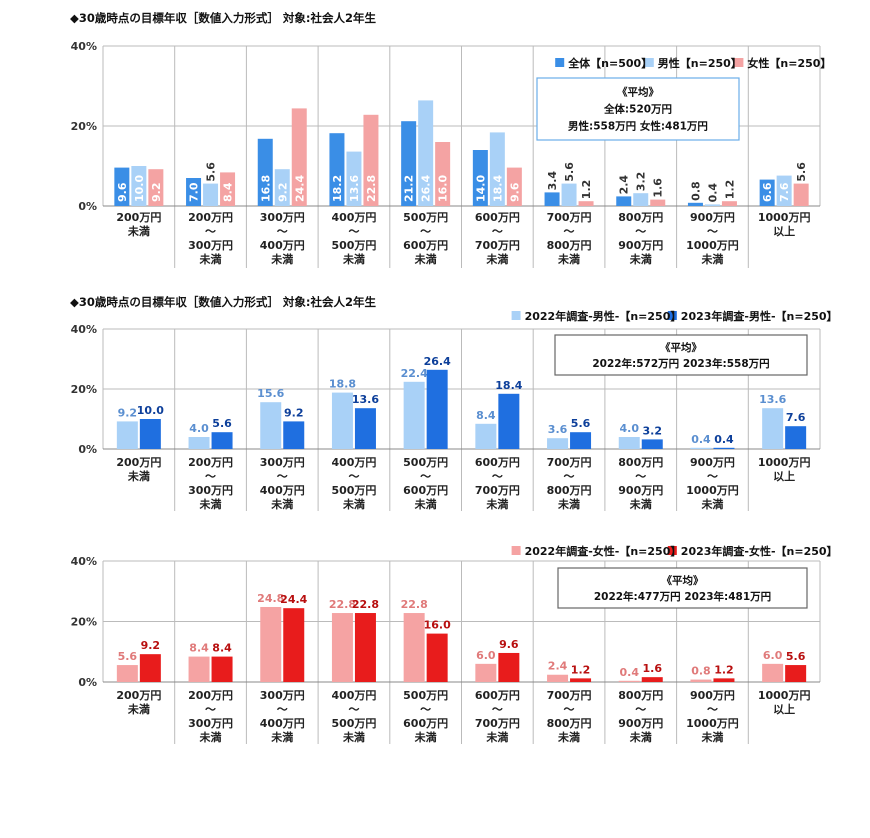 The width and height of the screenshot is (870, 838). Describe the element at coordinates (653, 430) in the screenshot. I see `data-label: 3.2` at that location.